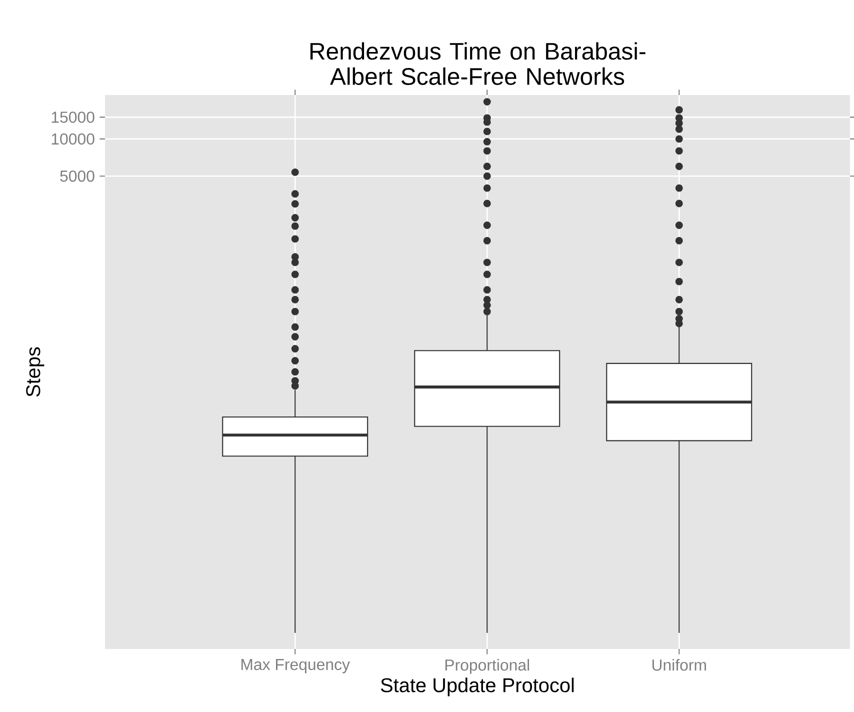 The image size is (854, 712). I want to click on y-tick-label: 10000, so click(73, 139).